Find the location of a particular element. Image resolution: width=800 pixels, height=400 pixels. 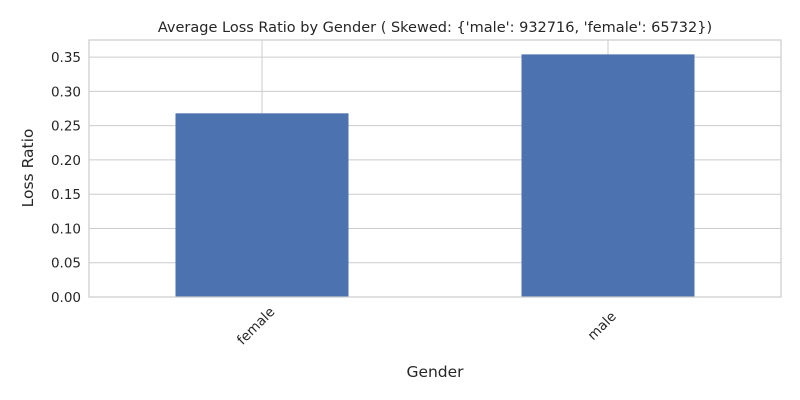

y-tick-label: 0.30 is located at coordinates (66, 92).